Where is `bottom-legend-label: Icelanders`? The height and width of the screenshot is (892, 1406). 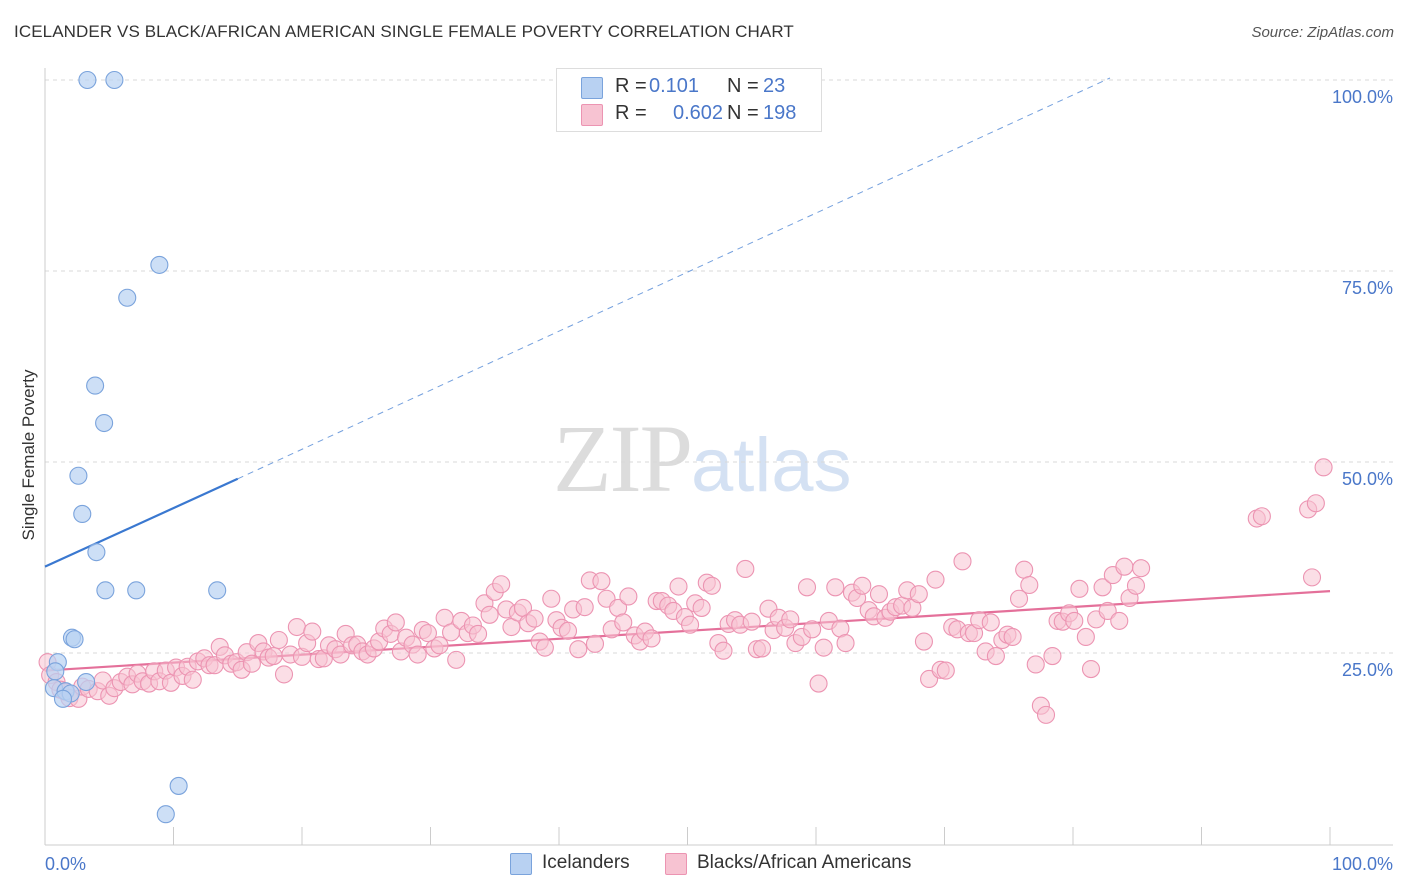
bottom-legend-label: Icelanders is located at coordinates (586, 862).